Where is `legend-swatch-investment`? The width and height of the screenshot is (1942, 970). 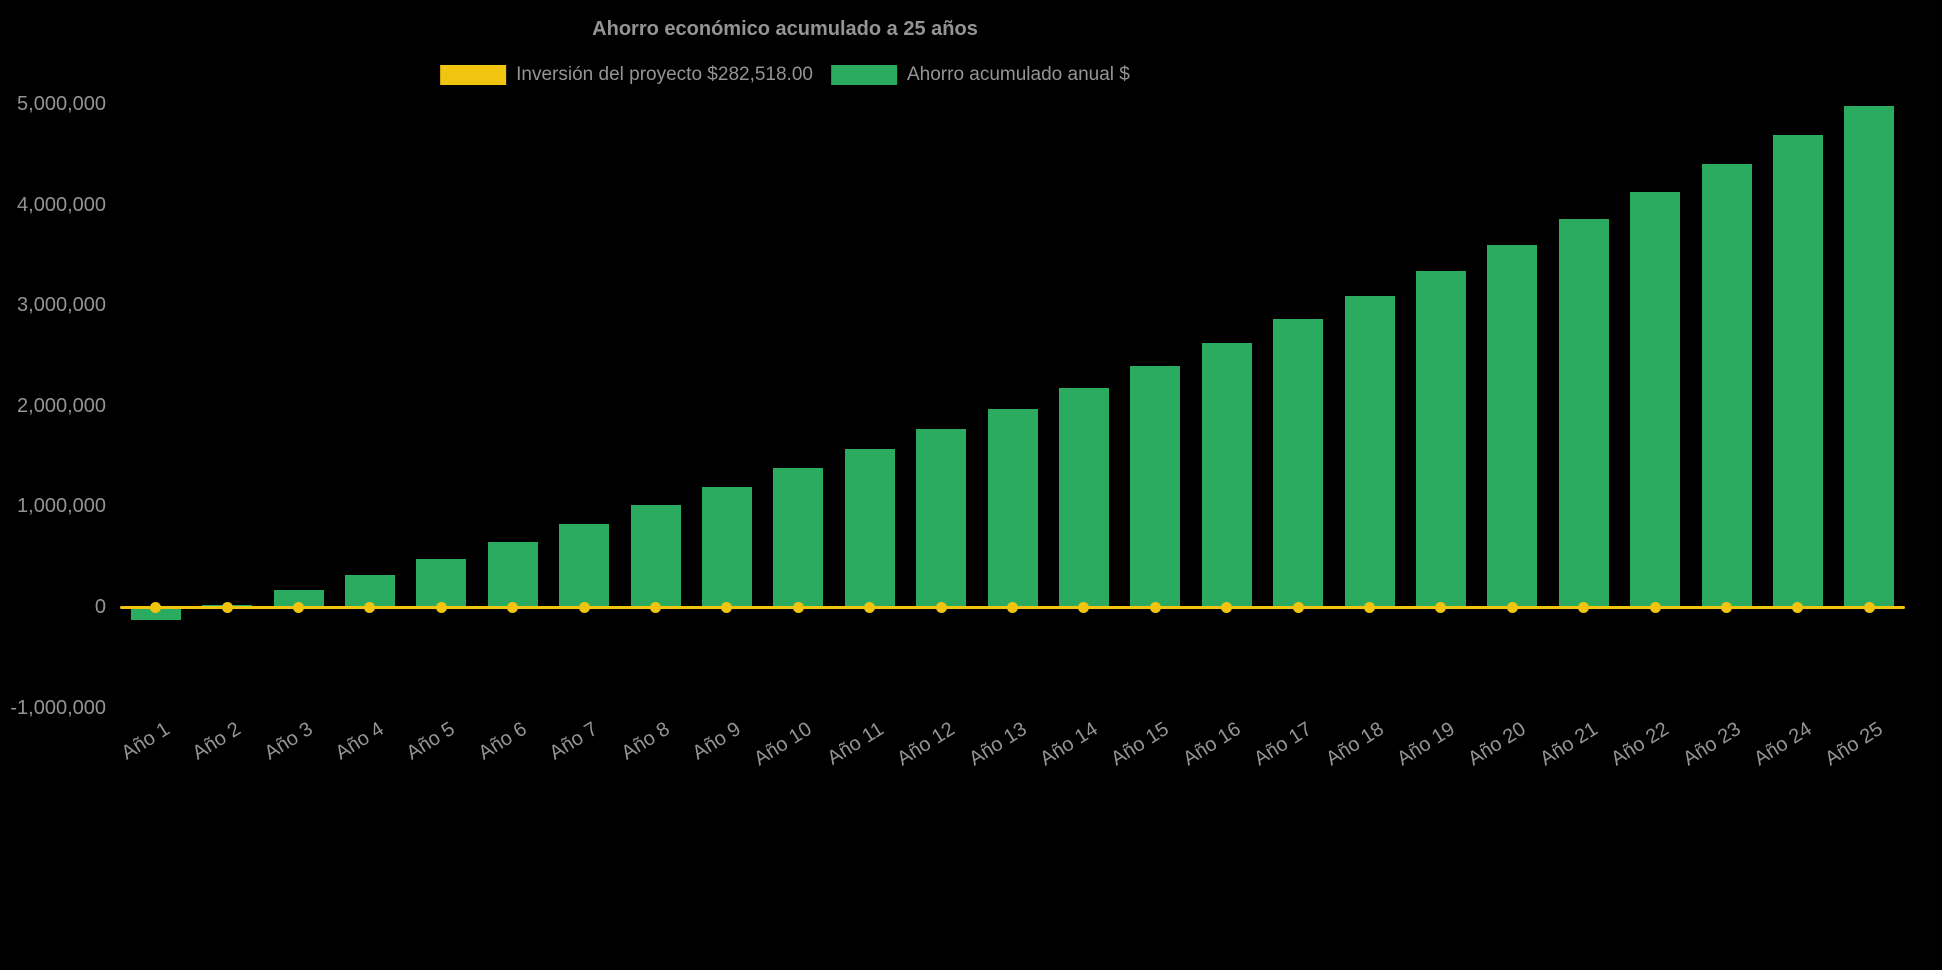 legend-swatch-investment is located at coordinates (473, 75).